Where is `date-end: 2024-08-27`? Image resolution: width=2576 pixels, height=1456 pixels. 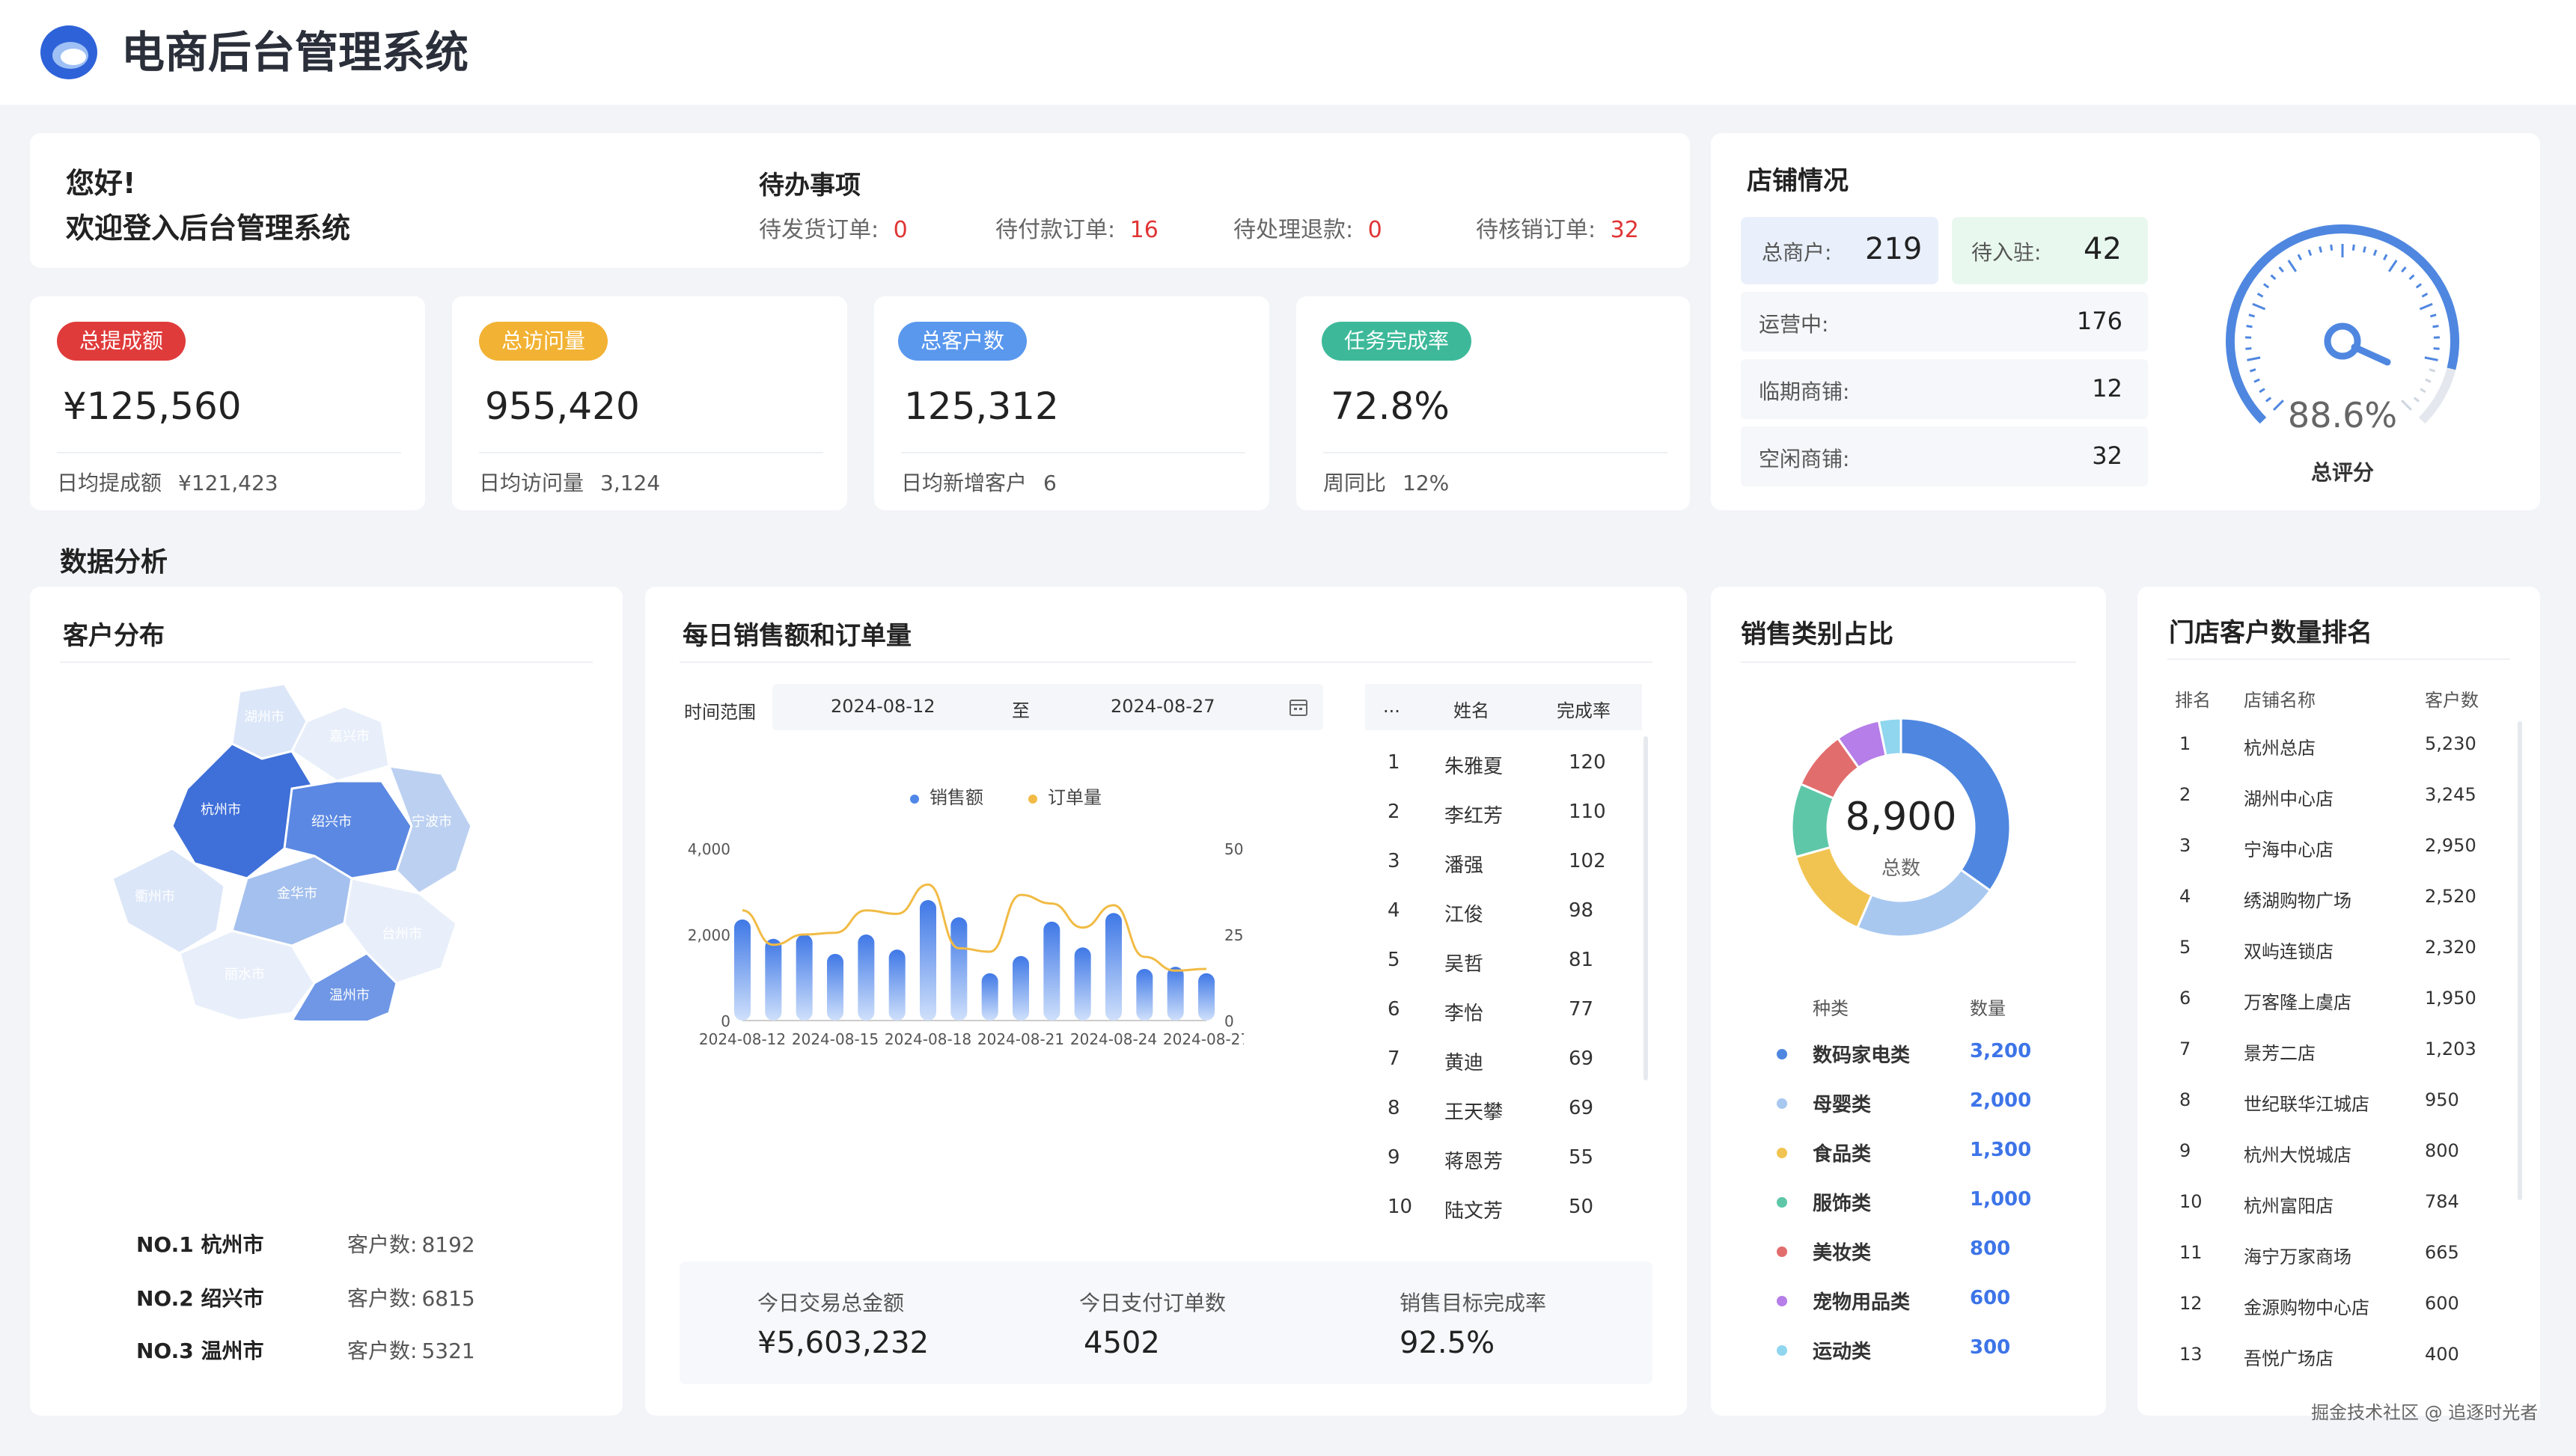
date-end: 2024-08-27 is located at coordinates (1163, 706).